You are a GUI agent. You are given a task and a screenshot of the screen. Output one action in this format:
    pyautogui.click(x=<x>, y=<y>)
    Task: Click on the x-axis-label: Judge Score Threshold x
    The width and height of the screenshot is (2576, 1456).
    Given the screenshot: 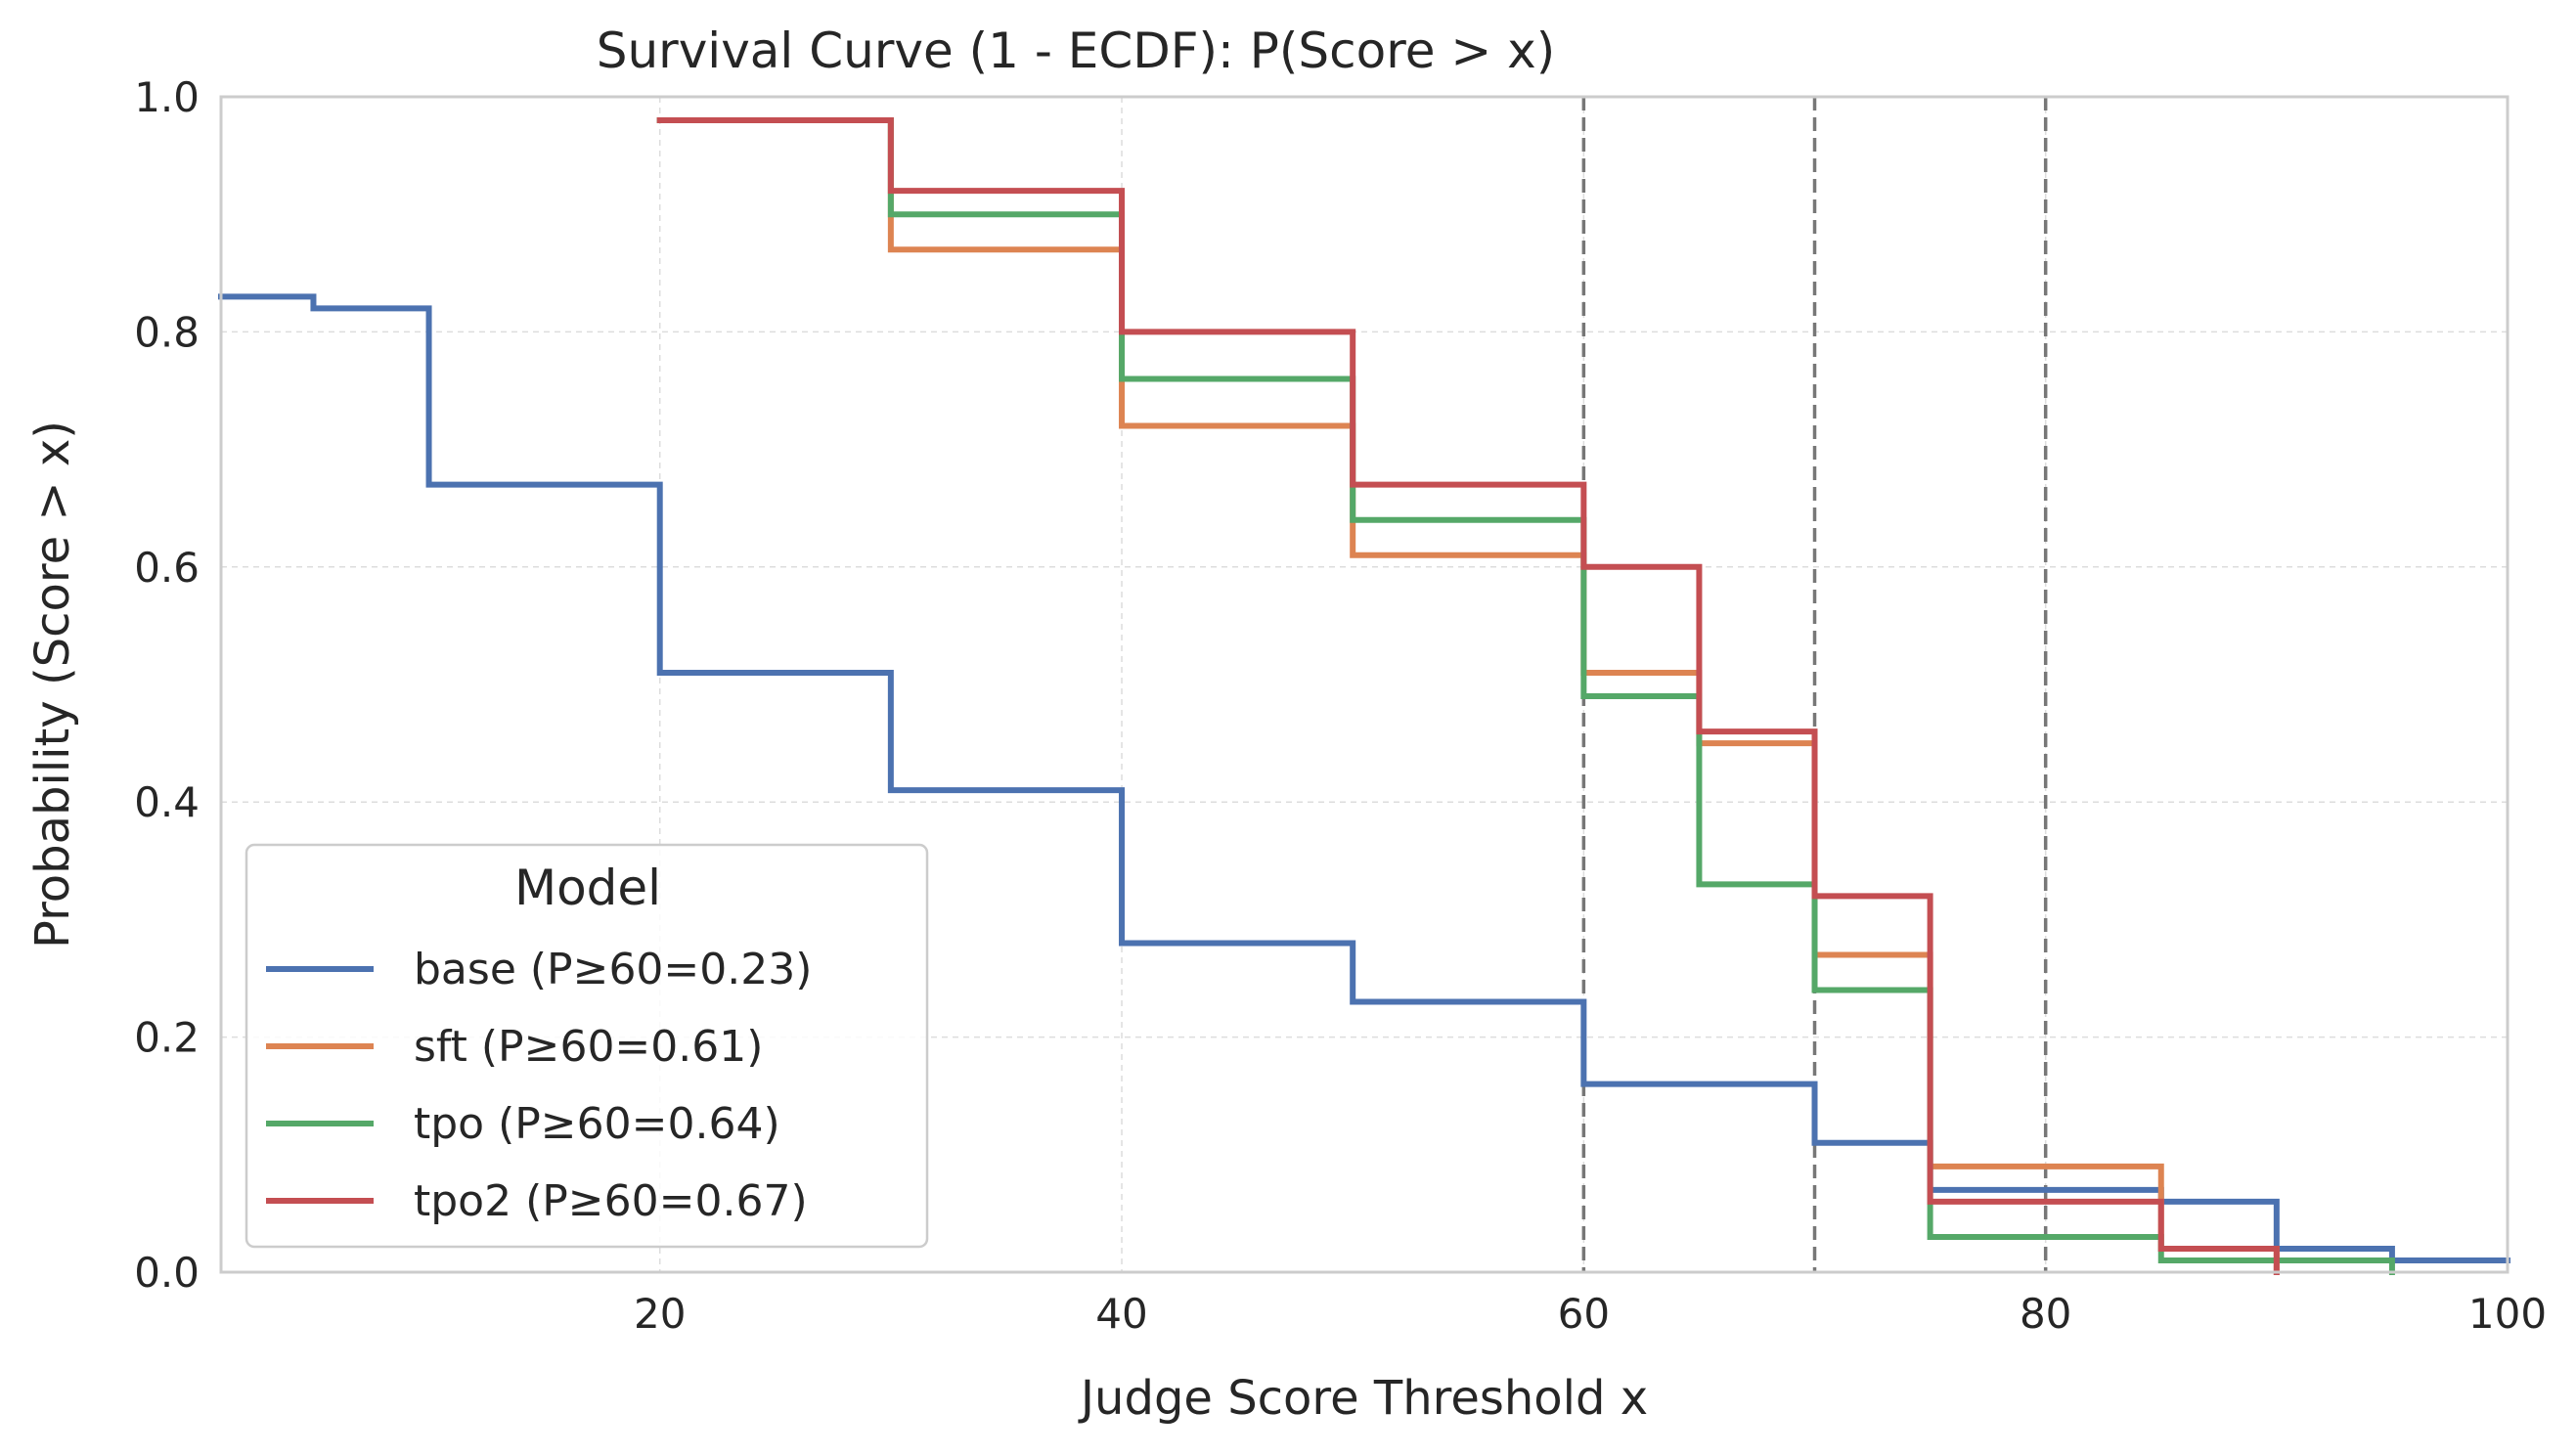 What is the action you would take?
    pyautogui.click(x=1363, y=1398)
    